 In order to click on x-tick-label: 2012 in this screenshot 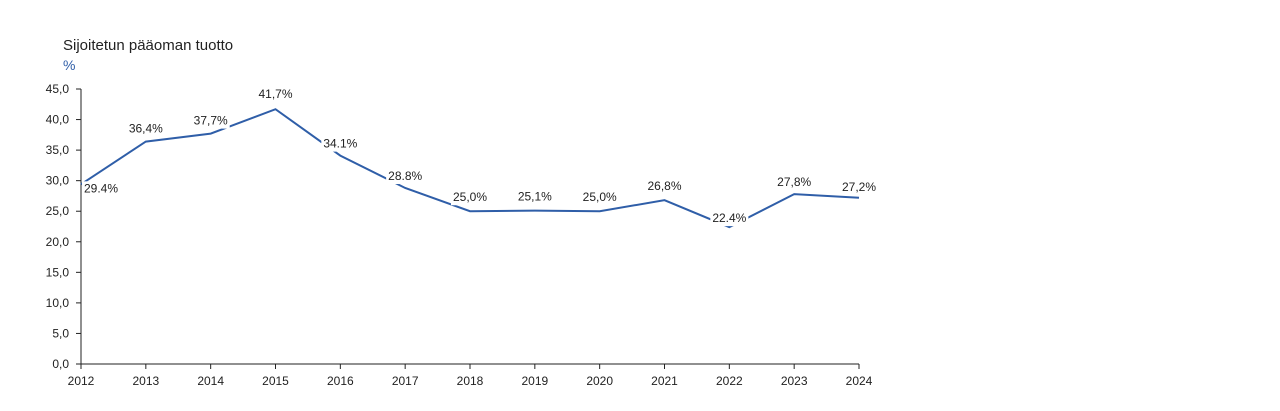, I will do `click(81, 381)`.